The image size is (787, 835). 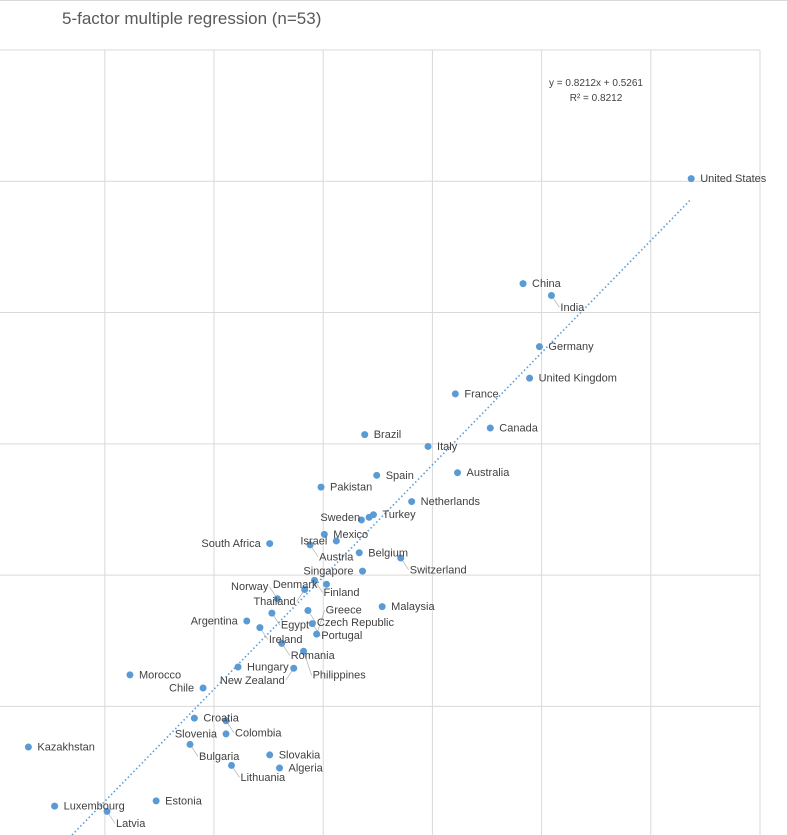 I want to click on data-label: Estonia, so click(x=184, y=801).